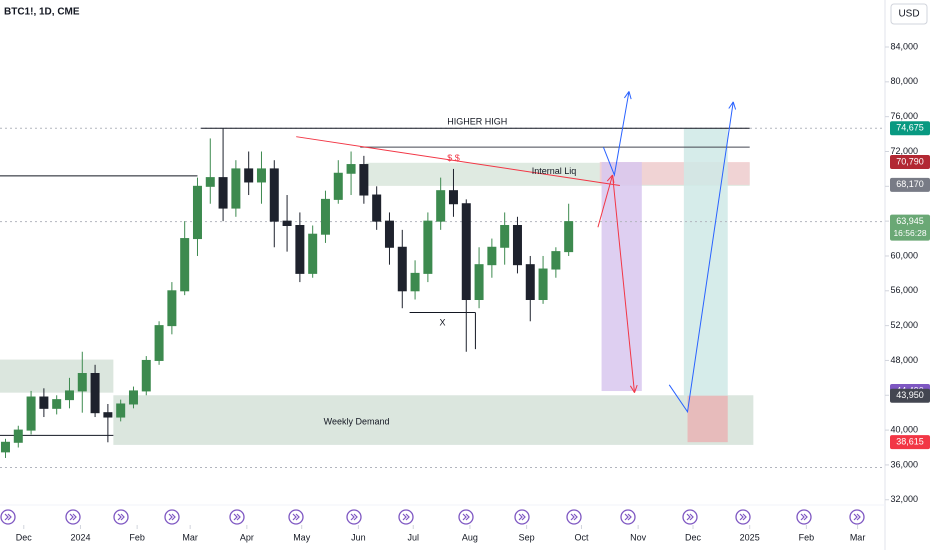 Image resolution: width=932 pixels, height=550 pixels. I want to click on x-tick-label: Aug, so click(470, 537).